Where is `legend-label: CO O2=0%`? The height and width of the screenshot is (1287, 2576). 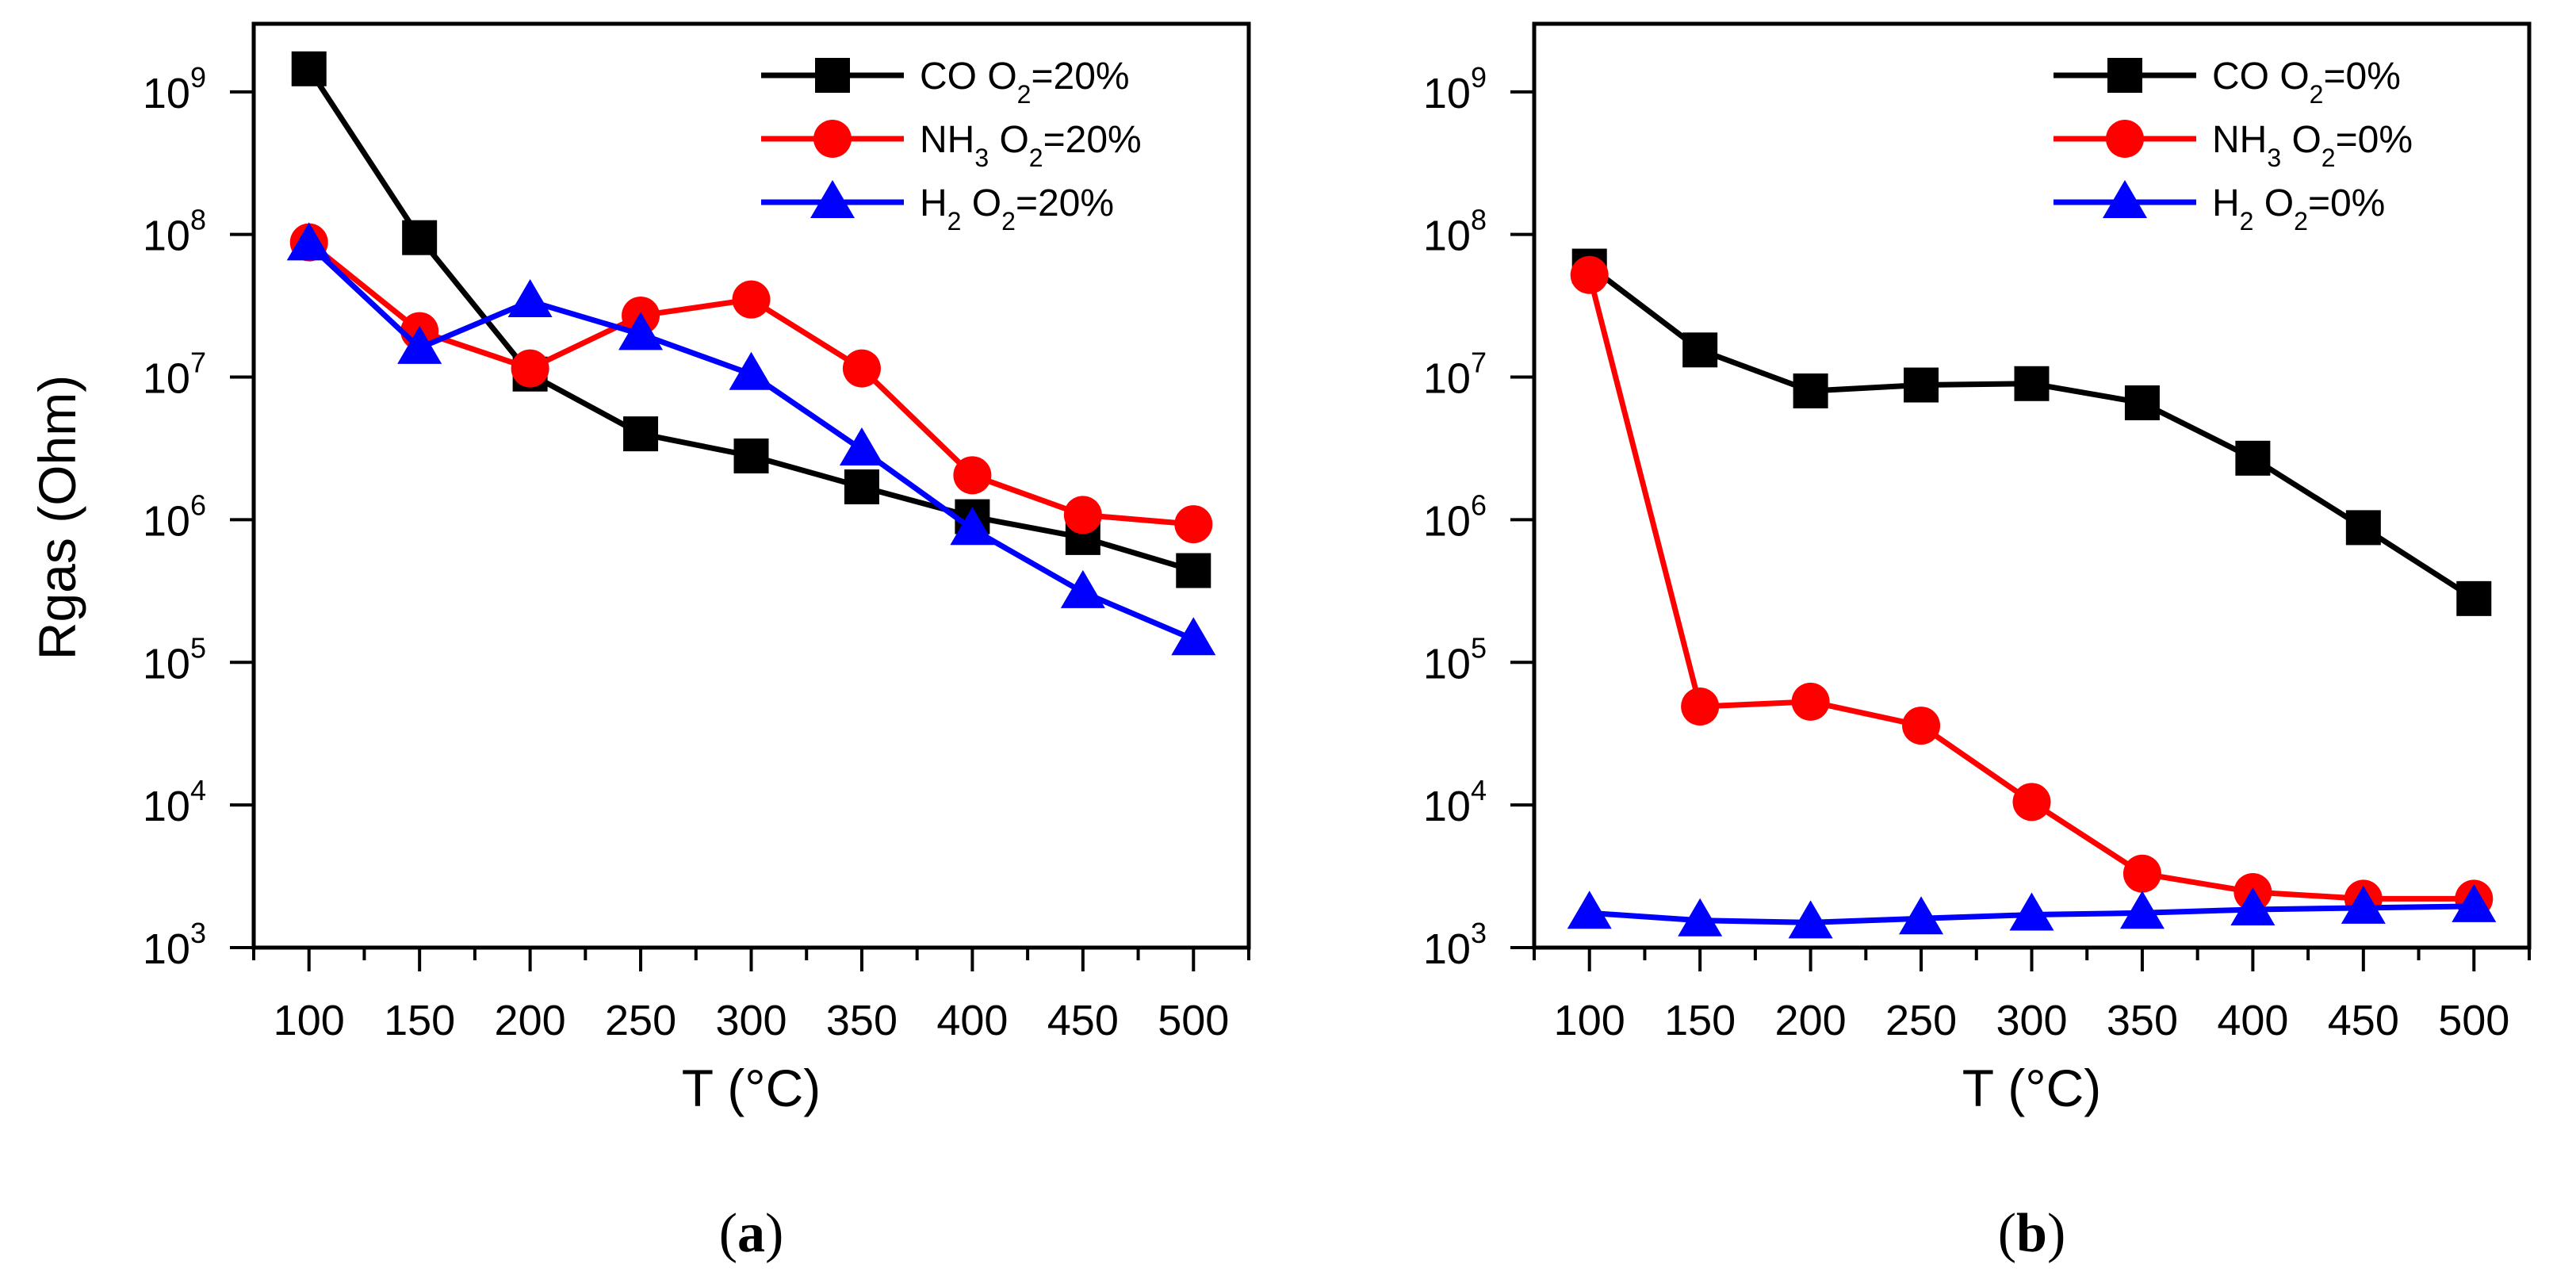
legend-label: CO O2=0% is located at coordinates (2306, 83).